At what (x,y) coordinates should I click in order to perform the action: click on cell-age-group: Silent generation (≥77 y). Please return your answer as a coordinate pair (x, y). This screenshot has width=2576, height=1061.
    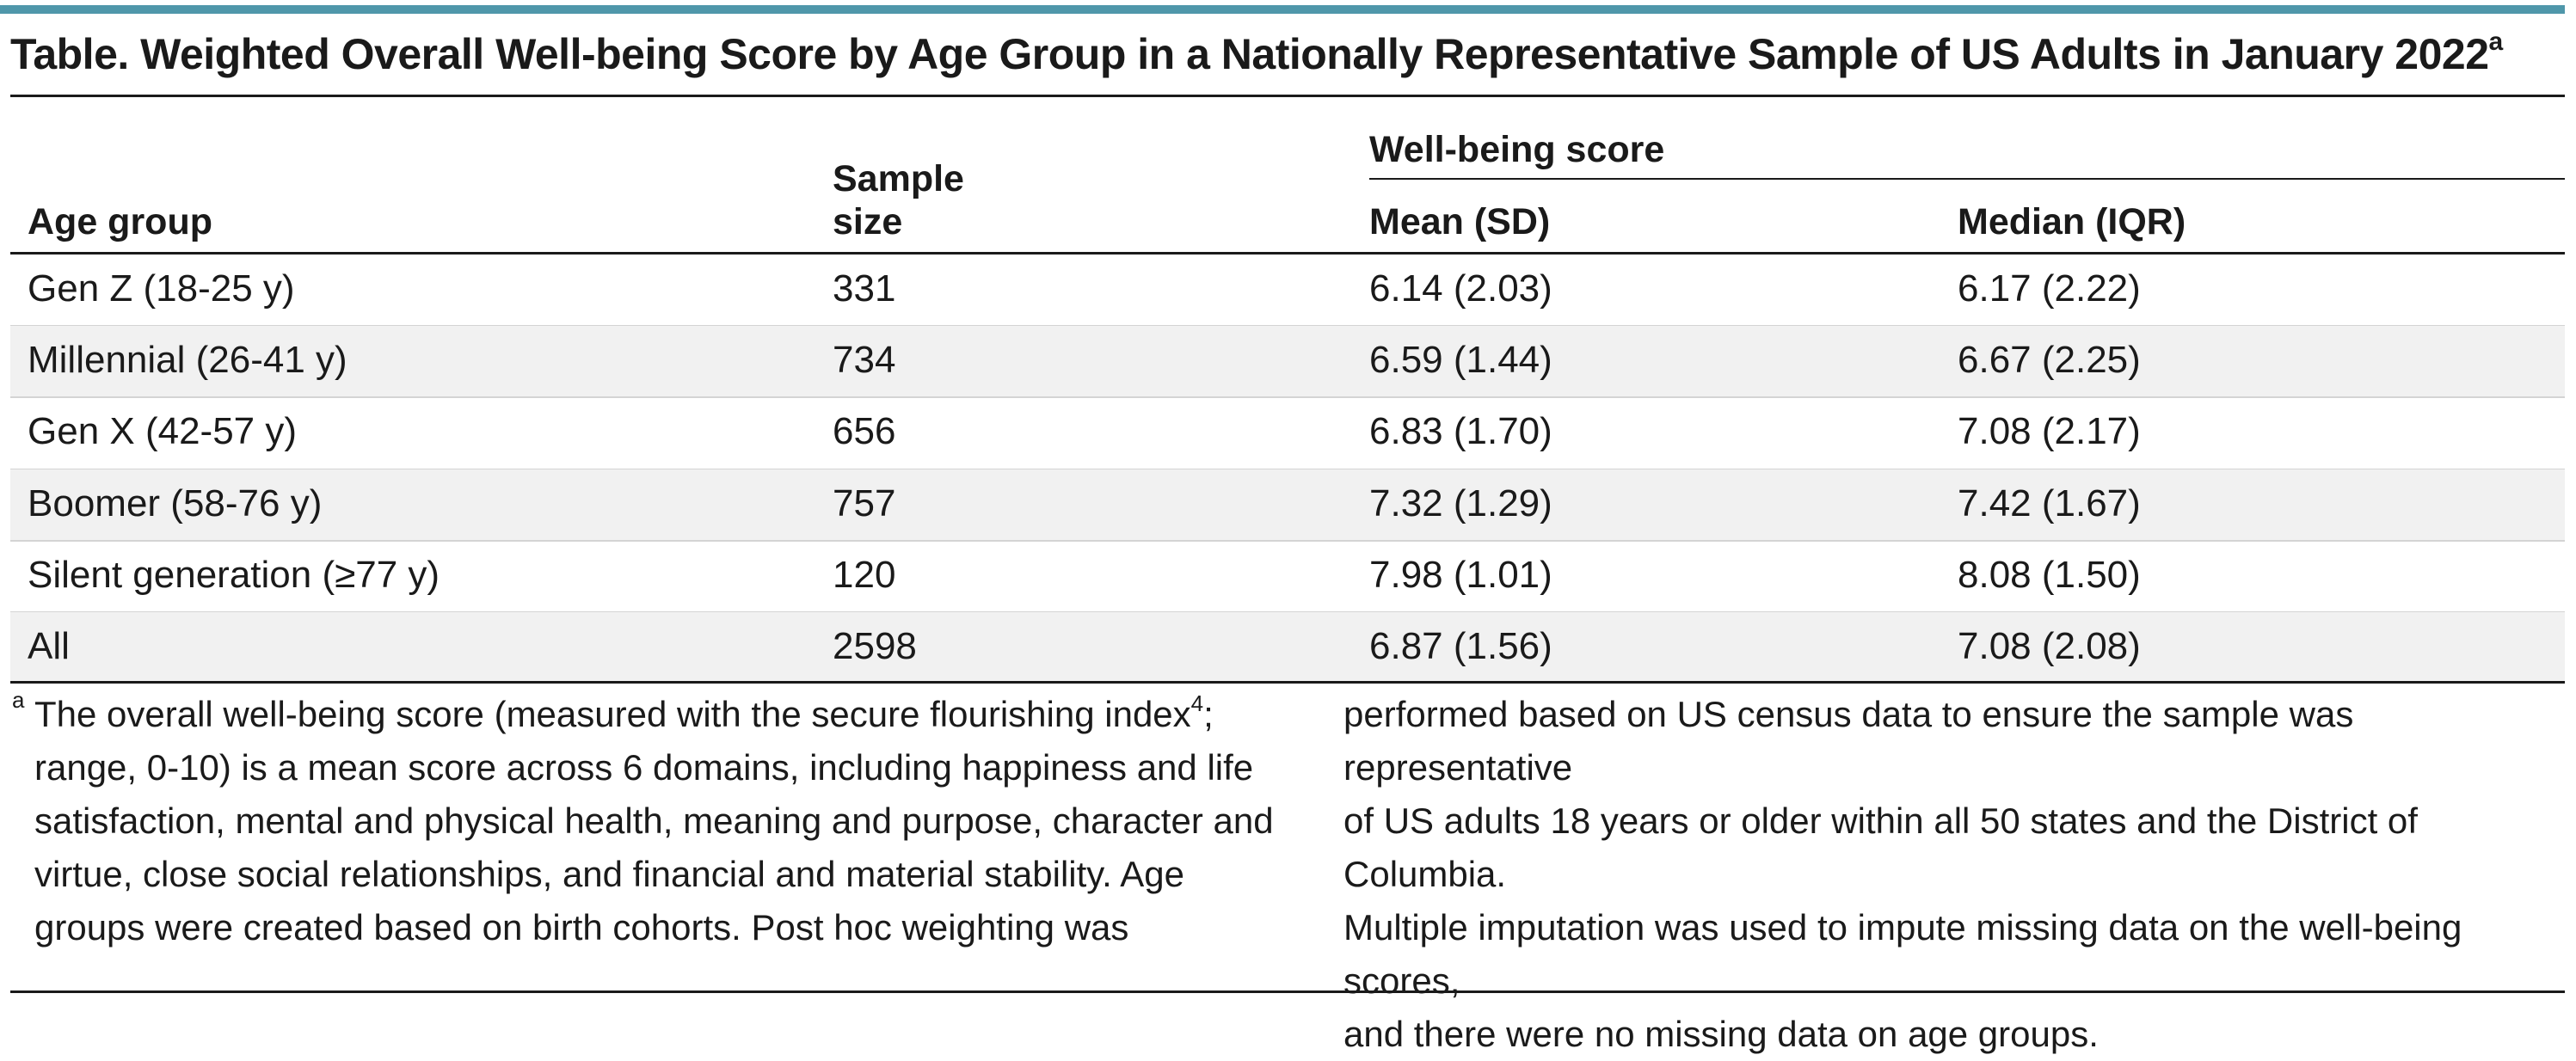
    Looking at the image, I should click on (234, 574).